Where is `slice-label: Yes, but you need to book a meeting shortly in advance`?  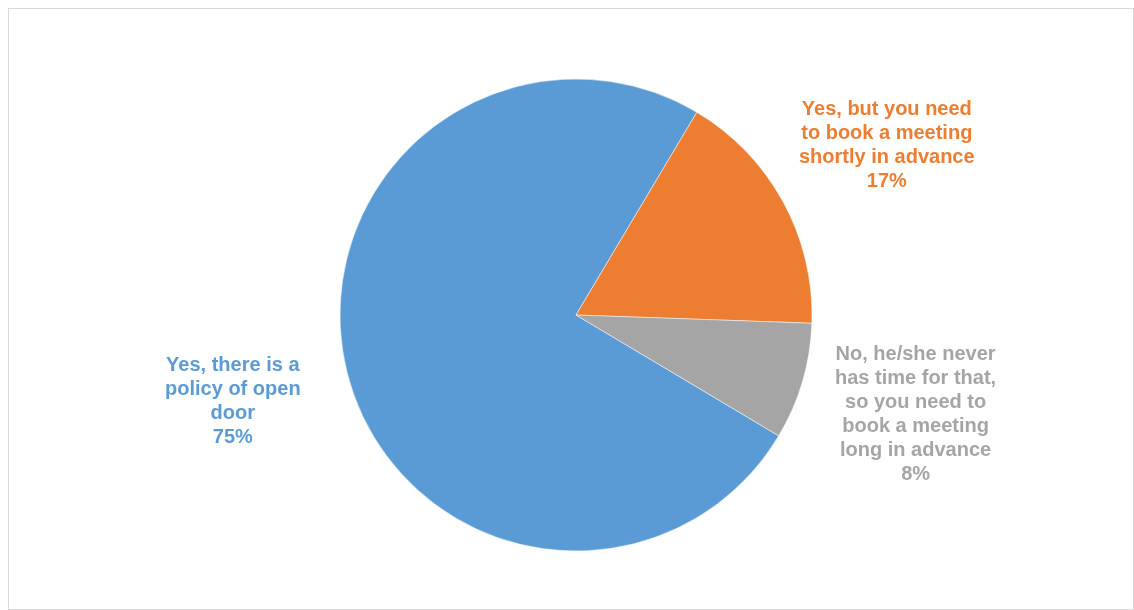 slice-label: Yes, but you need to book a meeting shortly in advance is located at coordinates (886, 131).